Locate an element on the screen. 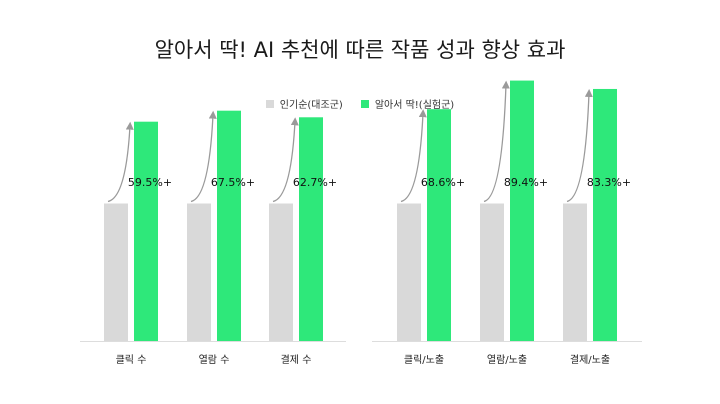 Image resolution: width=720 pixels, height=404 pixels. increase-label-3: 62.7%+ is located at coordinates (315, 182).